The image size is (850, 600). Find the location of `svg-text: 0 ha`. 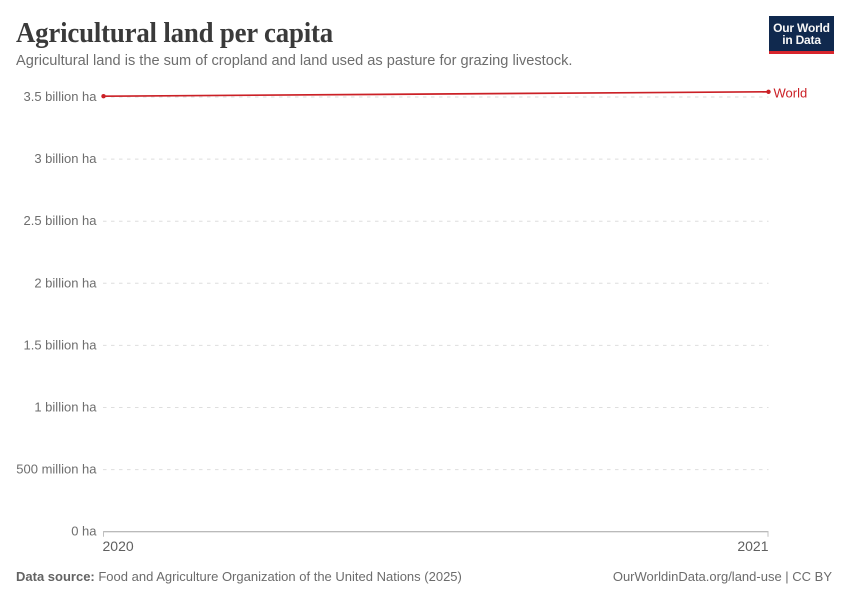

svg-text: 0 ha is located at coordinates (84, 531).